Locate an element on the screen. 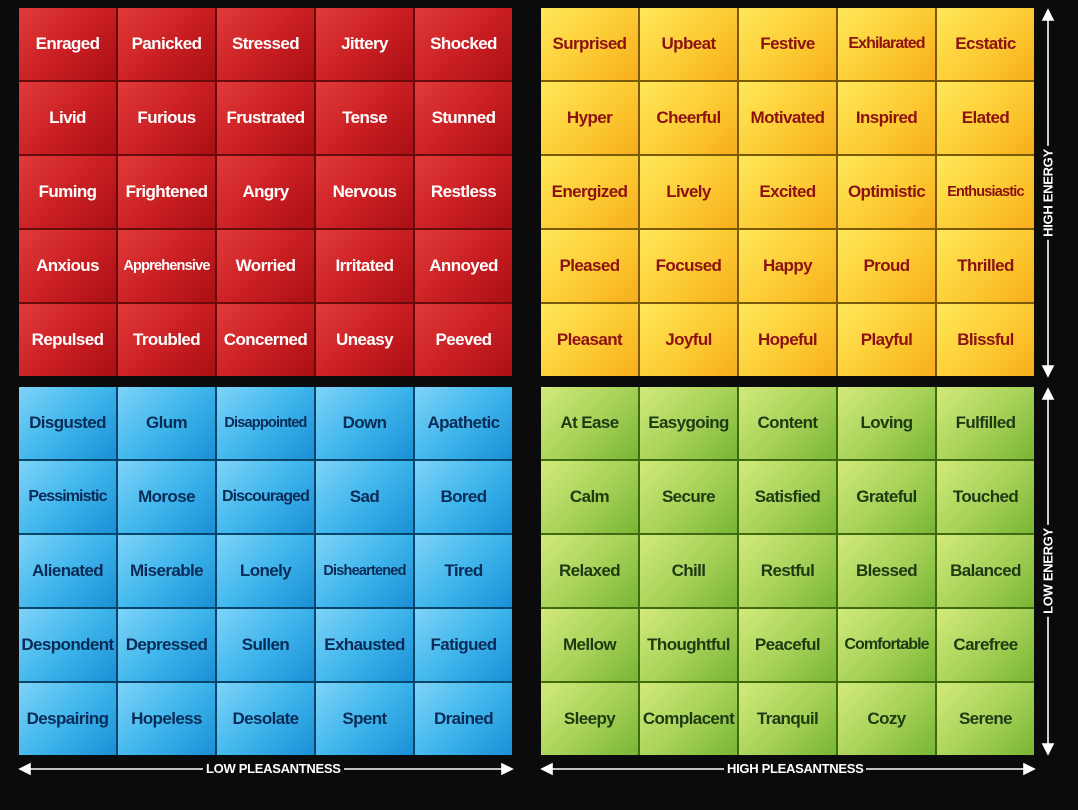  emotion-cell: Disappointed is located at coordinates (265, 423).